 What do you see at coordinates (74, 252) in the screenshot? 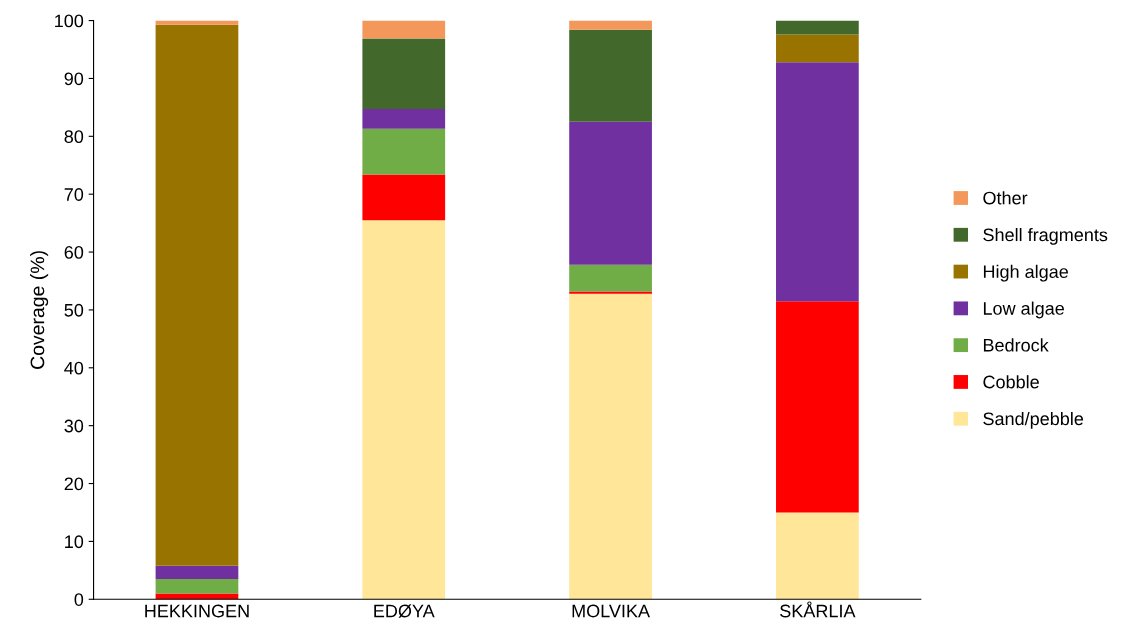
I see `y-tick-label: 60` at bounding box center [74, 252].